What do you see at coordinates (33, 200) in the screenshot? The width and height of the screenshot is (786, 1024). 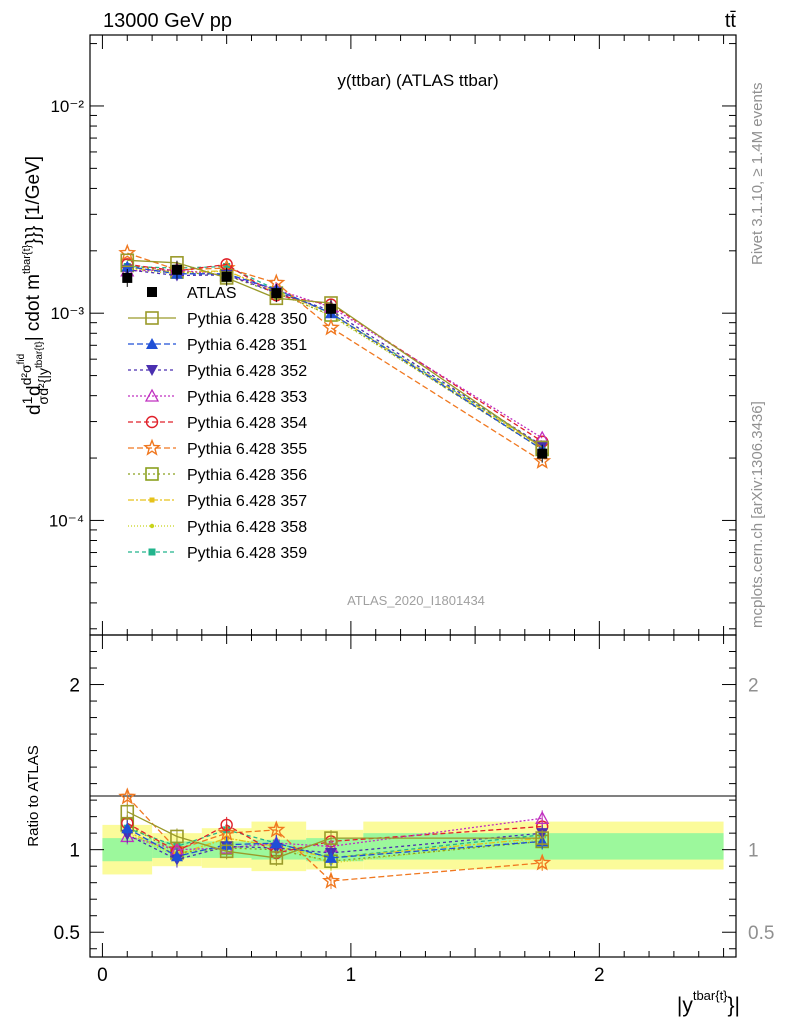 I see `ylabel-unit: }}} [1/GeV]` at bounding box center [33, 200].